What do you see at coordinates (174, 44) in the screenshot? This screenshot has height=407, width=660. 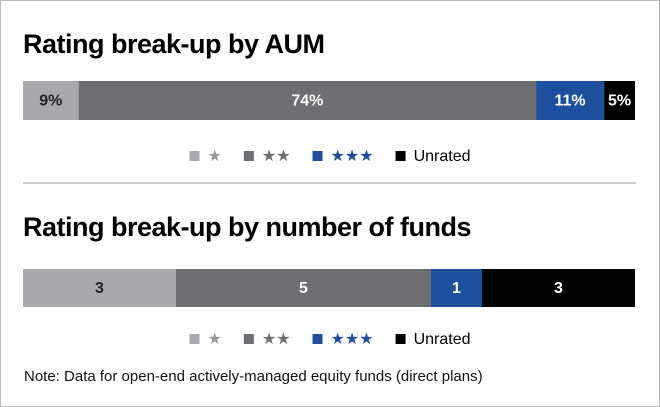 I see `chart-title: Rating break-up by AUM` at bounding box center [174, 44].